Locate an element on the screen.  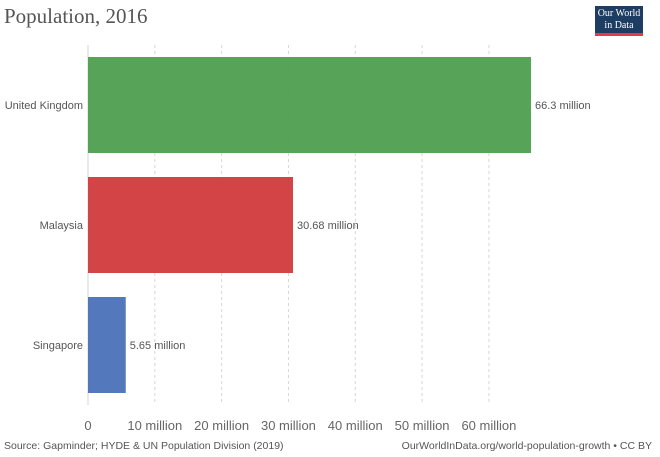
x-tick-label: 10 million is located at coordinates (154, 425).